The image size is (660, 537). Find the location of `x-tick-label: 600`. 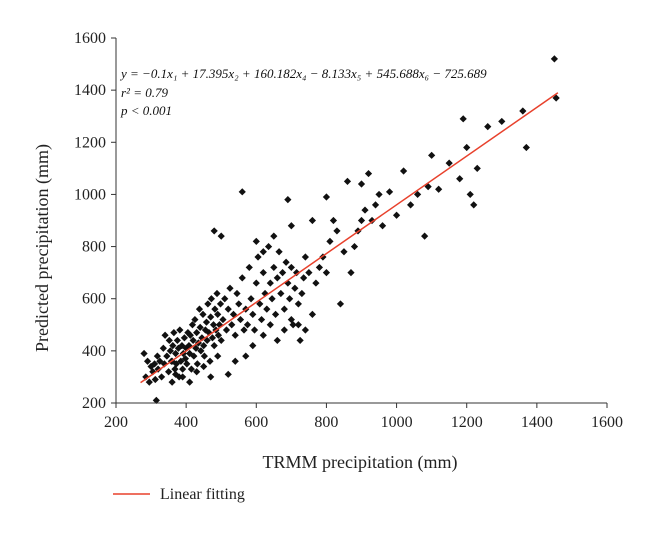

x-tick-label: 600 is located at coordinates (256, 422).